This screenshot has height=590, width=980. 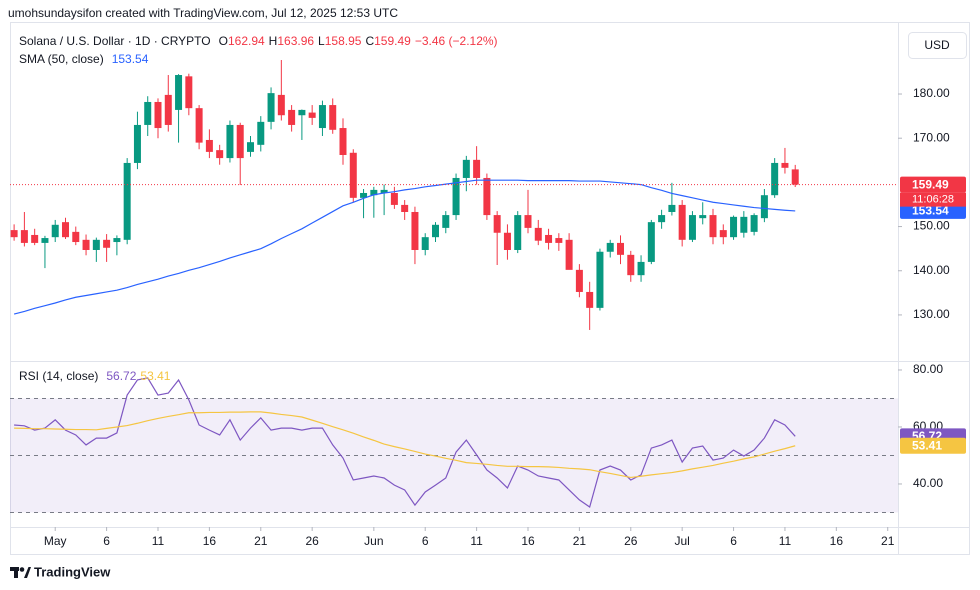 What do you see at coordinates (931, 93) in the screenshot?
I see `y-tick-label: 180.00` at bounding box center [931, 93].